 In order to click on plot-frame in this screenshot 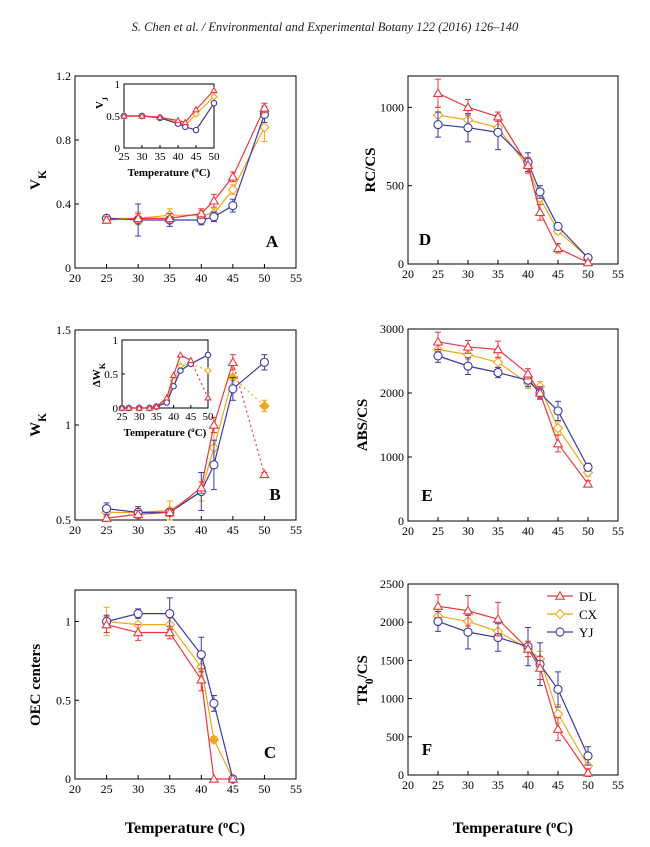, I will do `click(185, 684)`.